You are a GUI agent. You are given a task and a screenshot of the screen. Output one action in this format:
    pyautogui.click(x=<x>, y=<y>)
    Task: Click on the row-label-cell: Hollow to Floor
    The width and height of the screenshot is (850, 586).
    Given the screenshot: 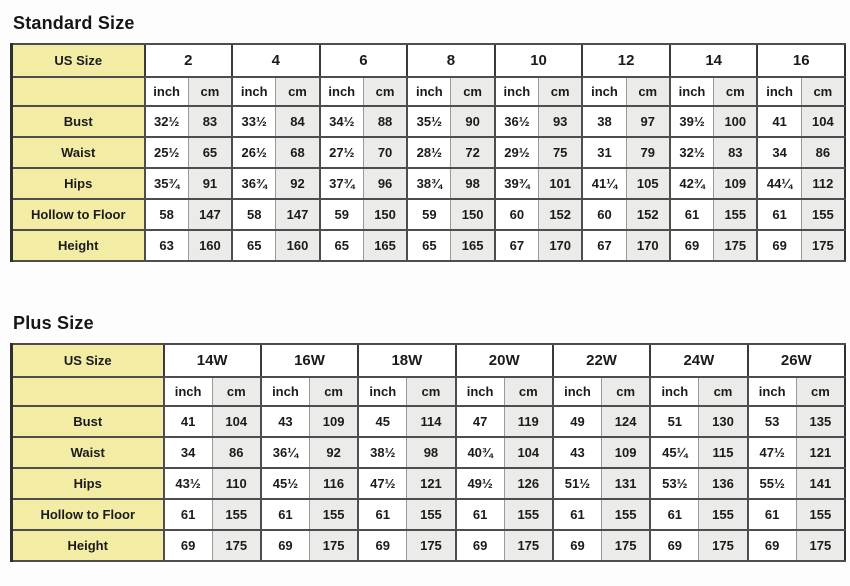 What is the action you would take?
    pyautogui.click(x=87, y=514)
    